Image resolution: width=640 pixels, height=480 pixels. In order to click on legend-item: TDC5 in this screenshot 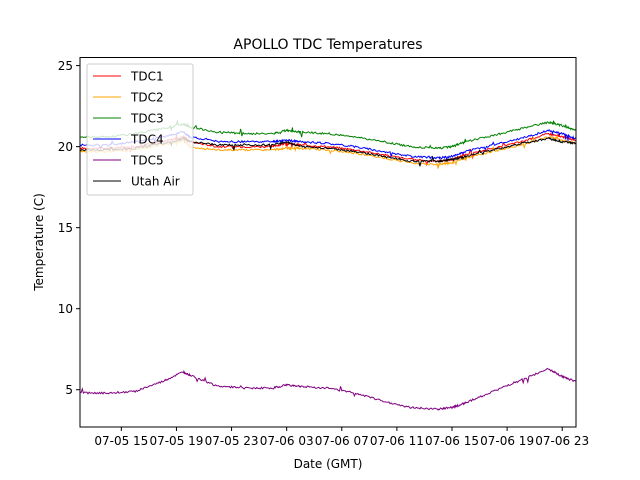, I will do `click(128, 161)`.